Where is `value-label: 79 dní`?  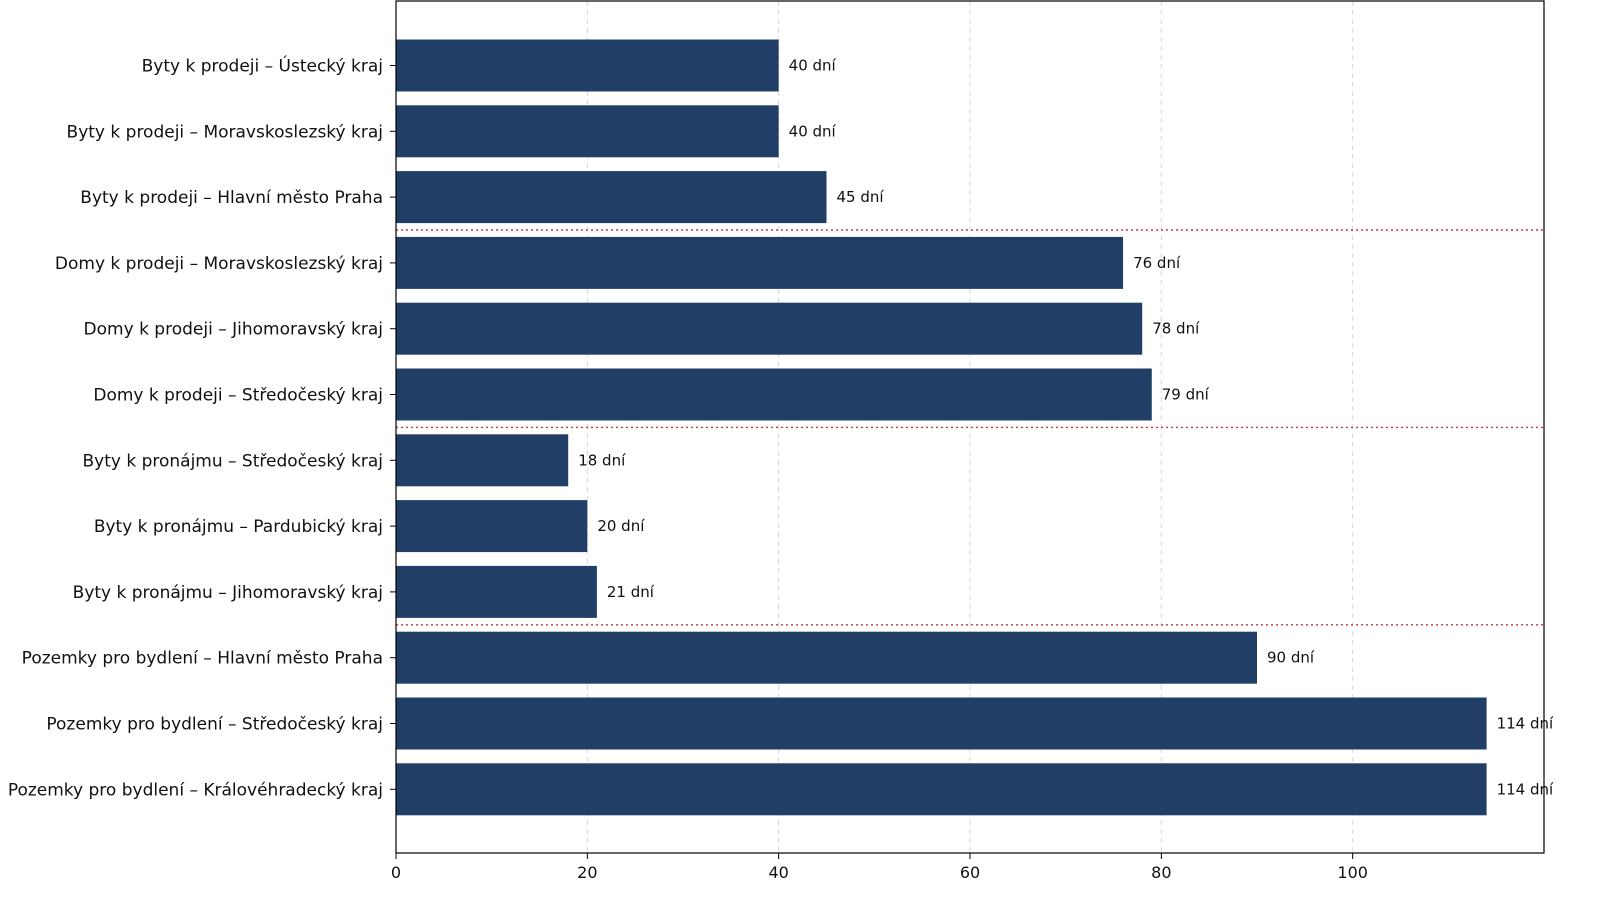
value-label: 79 dní is located at coordinates (1186, 395).